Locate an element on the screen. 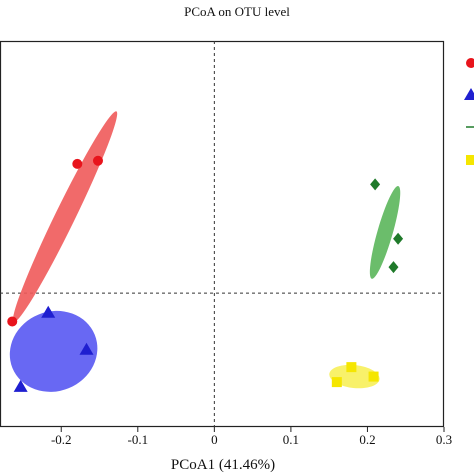 The image size is (474, 474). x-axis-label: PCoA1 (41.46%) is located at coordinates (223, 465).